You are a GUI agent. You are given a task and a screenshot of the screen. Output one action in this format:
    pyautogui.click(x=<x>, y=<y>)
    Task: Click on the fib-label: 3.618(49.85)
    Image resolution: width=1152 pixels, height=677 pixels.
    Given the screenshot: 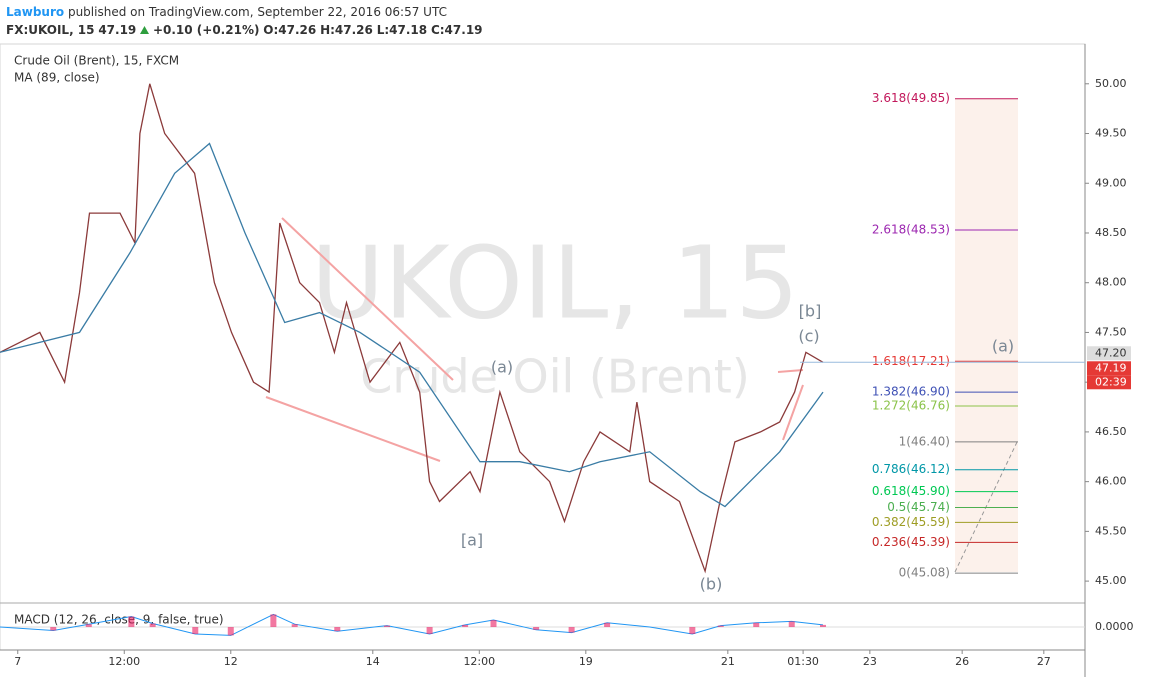 What is the action you would take?
    pyautogui.click(x=911, y=98)
    